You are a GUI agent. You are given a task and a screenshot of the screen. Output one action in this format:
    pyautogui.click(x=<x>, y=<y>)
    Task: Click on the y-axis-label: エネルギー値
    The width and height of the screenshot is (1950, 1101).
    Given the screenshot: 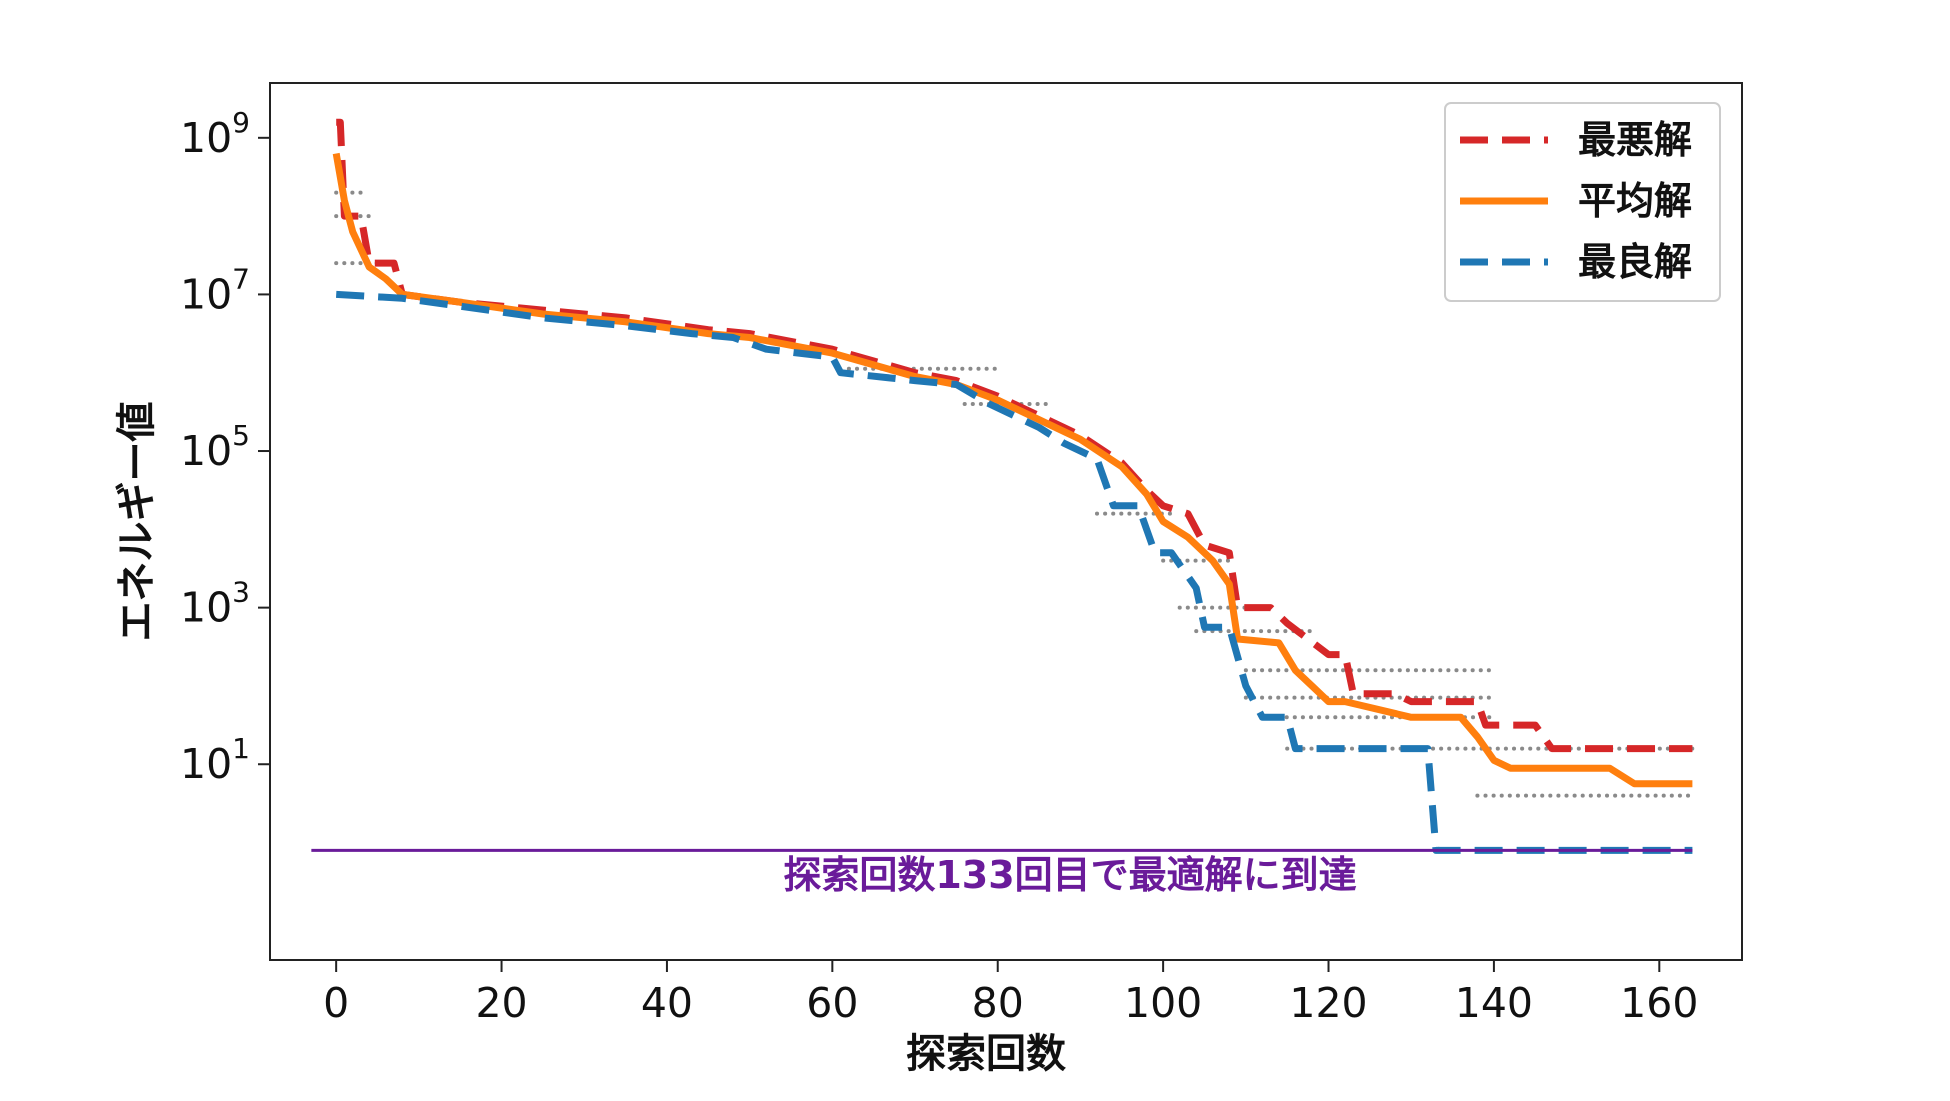 What is the action you would take?
    pyautogui.click(x=137, y=522)
    